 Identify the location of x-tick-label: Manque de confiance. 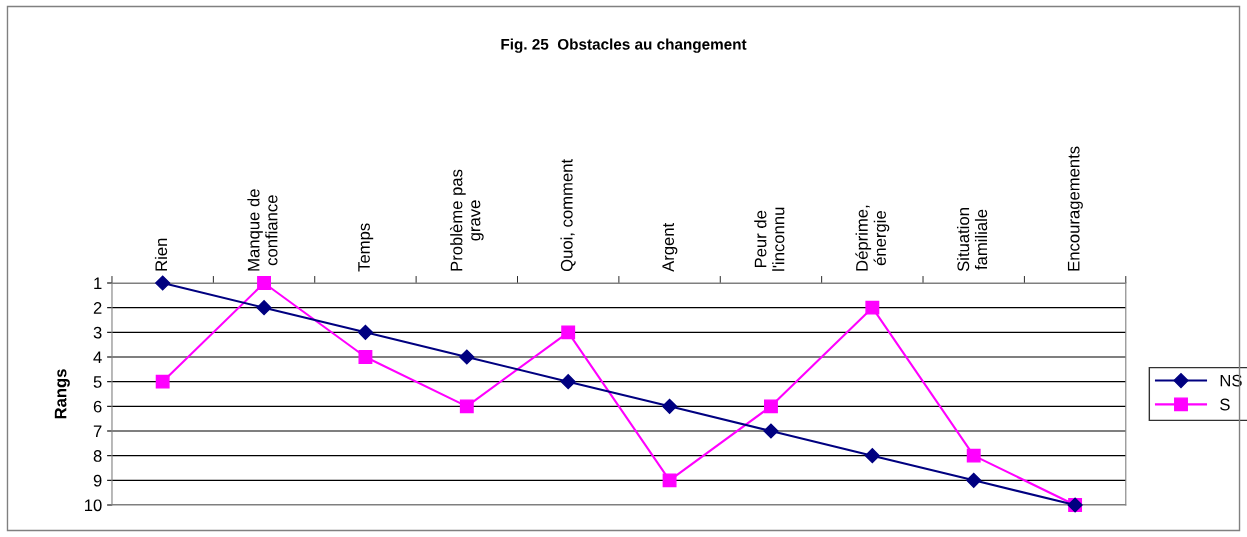
(262, 230).